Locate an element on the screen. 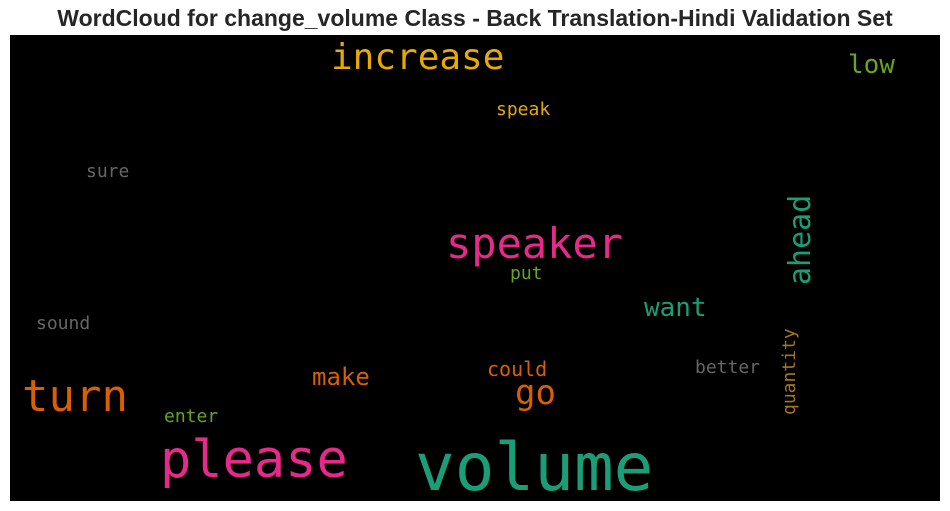 The height and width of the screenshot is (511, 950). word-ahead: ahead is located at coordinates (800, 240).